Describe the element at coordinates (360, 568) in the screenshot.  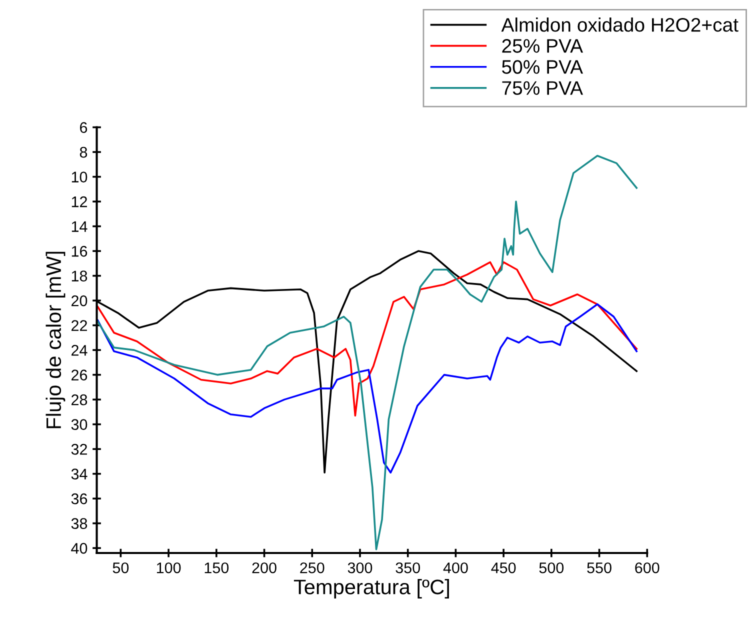
I see `x-tick-label: 300` at that location.